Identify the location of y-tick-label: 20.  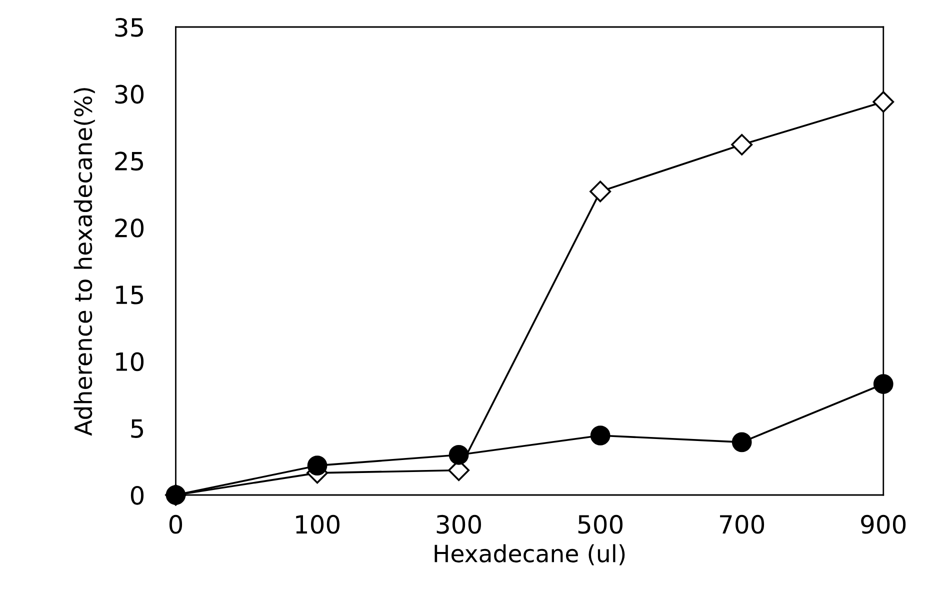
(129, 228).